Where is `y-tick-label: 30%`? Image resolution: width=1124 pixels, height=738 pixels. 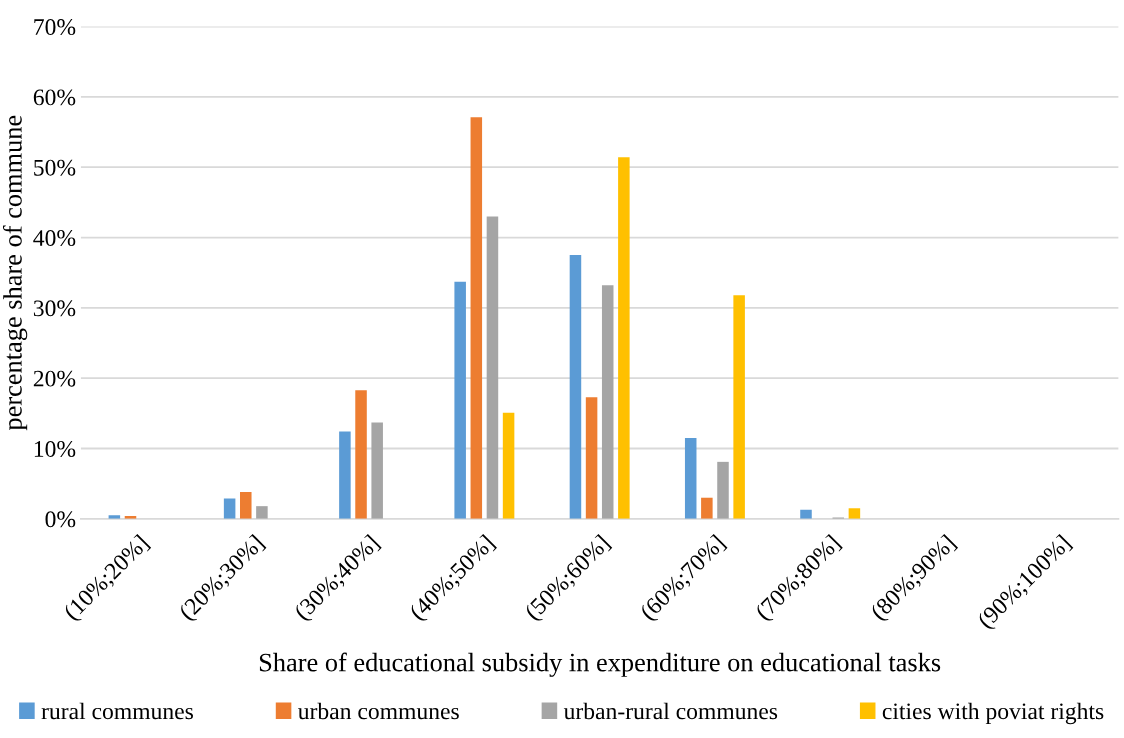
y-tick-label: 30% is located at coordinates (54, 308).